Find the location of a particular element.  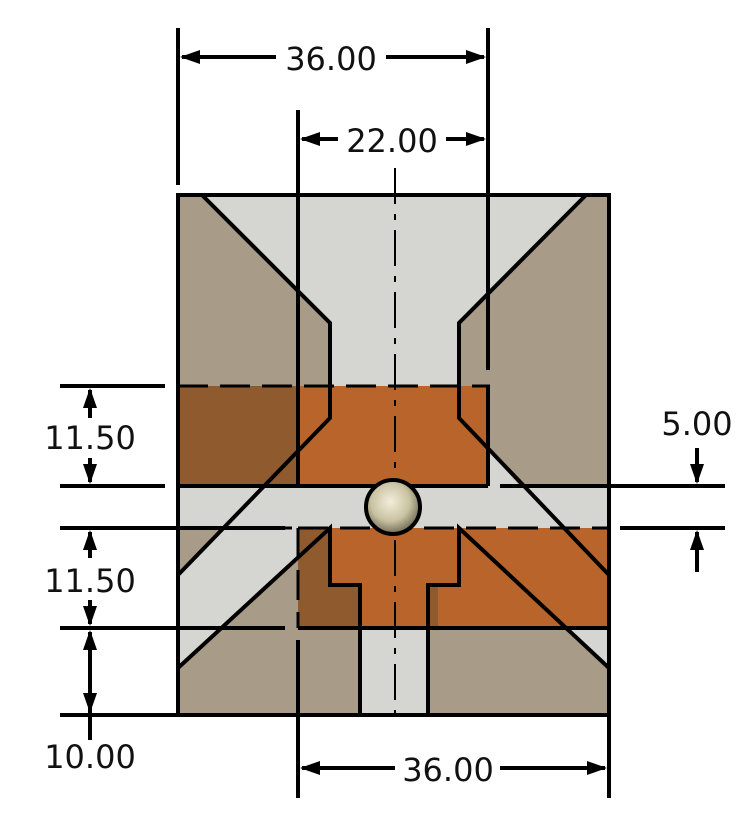

upper-funnel-left-edge is located at coordinates (254, 385).